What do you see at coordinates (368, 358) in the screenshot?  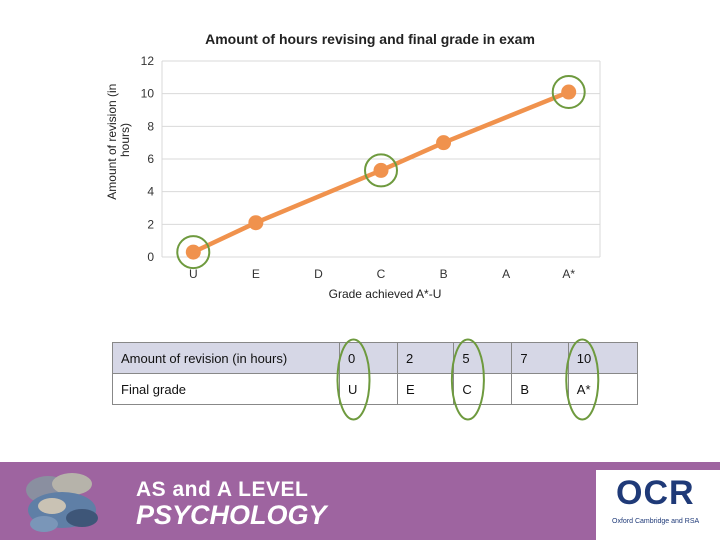 I see `table-cell: 0` at bounding box center [368, 358].